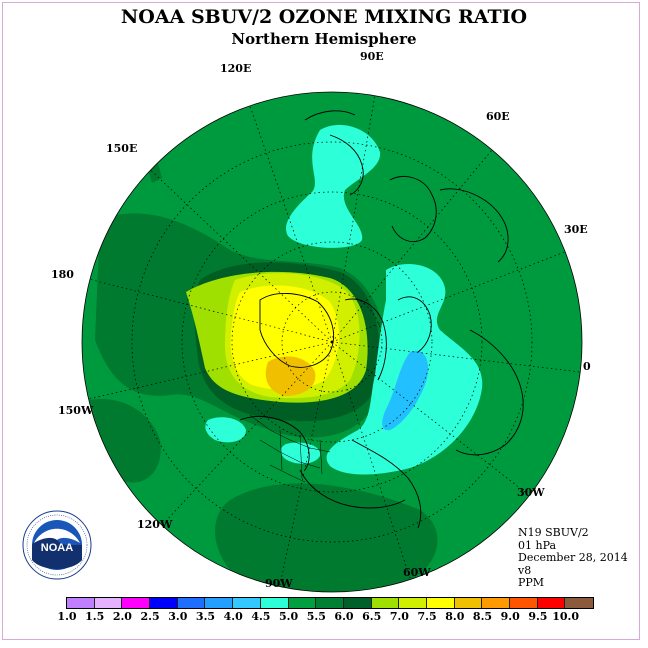 This screenshot has height=648, width=648. I want to click on color-scale-tick: 2.0, so click(122, 616).